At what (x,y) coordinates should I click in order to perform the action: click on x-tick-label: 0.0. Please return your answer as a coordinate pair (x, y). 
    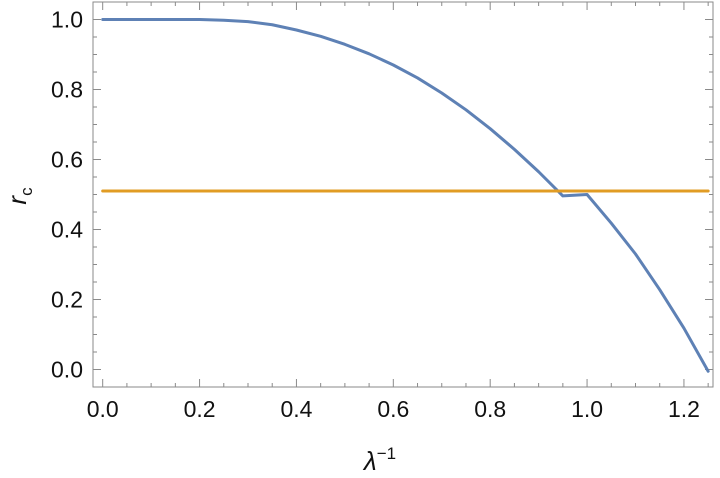
    Looking at the image, I should click on (103, 409).